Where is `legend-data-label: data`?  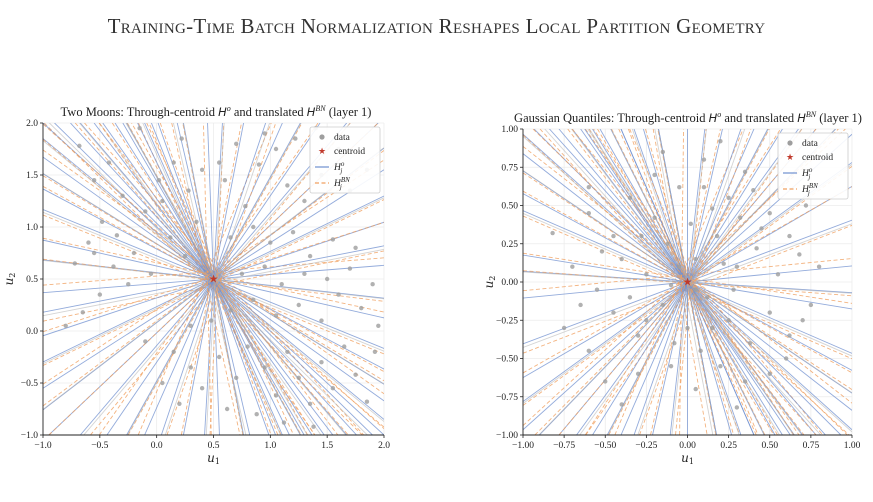 legend-data-label: data is located at coordinates (810, 144).